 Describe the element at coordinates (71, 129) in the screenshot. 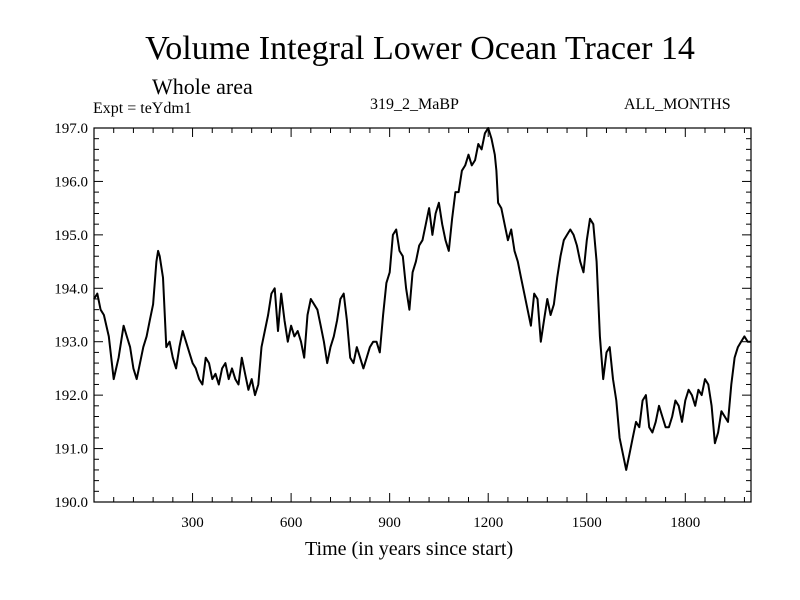

I see `y-tick-label: 197.0` at that location.